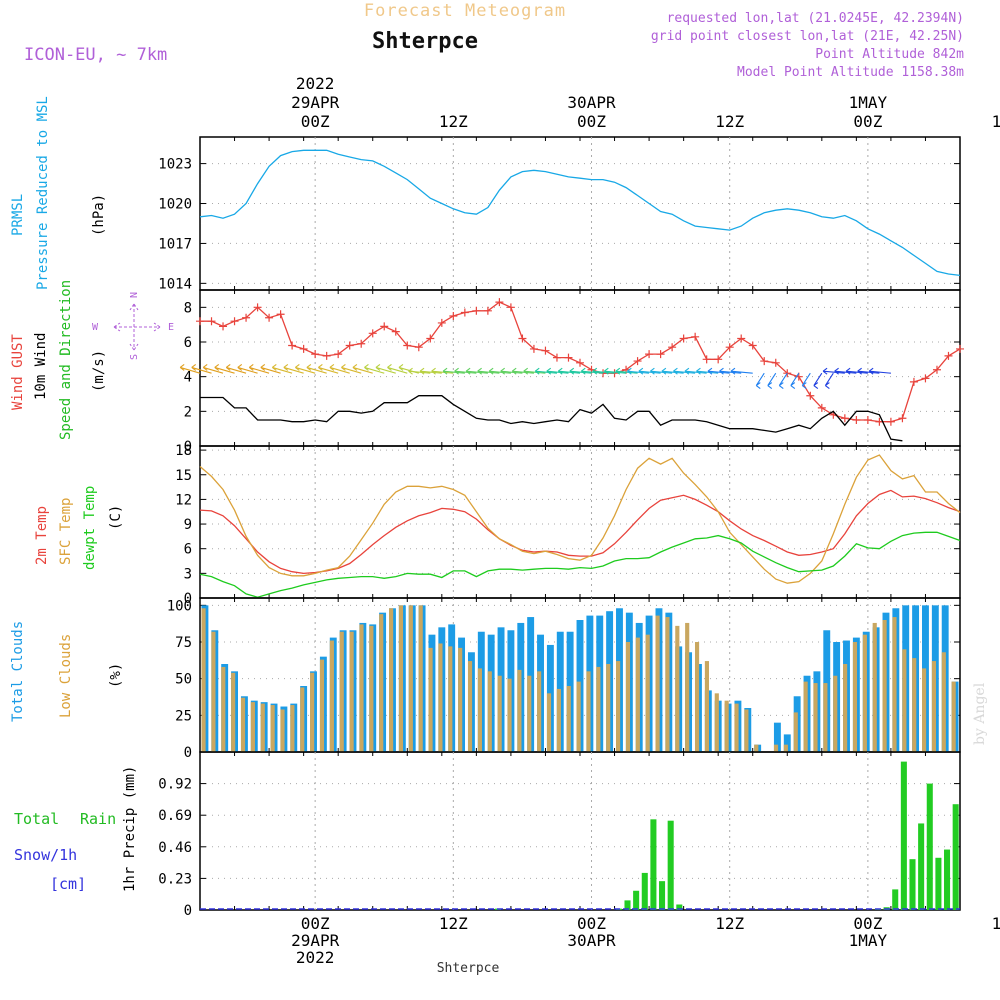 This screenshot has width=1000, height=1000. Describe the element at coordinates (188, 378) in the screenshot. I see `y-tick-label: 4` at that location.